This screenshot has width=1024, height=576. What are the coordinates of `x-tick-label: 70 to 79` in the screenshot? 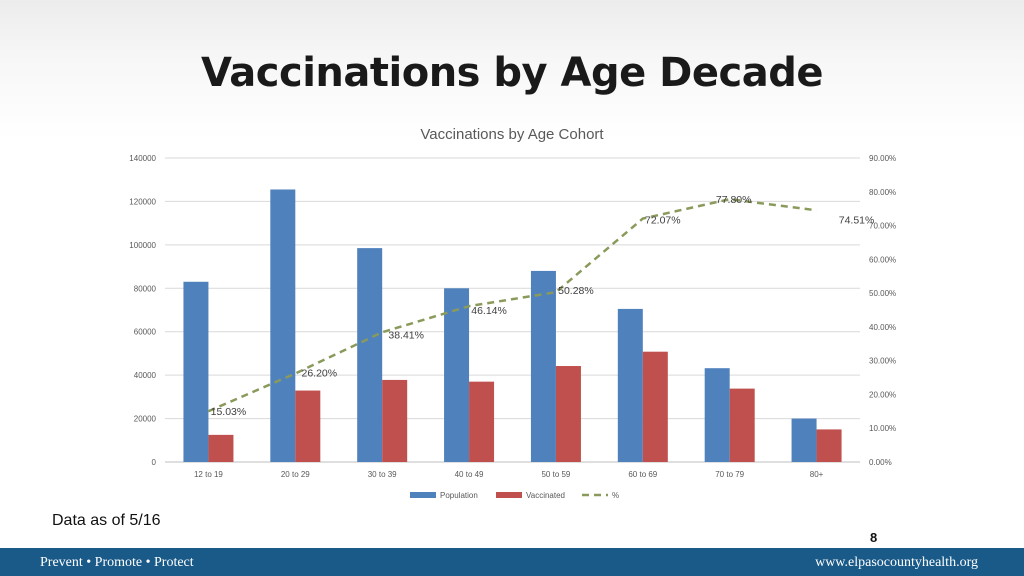 It's located at (729, 474).